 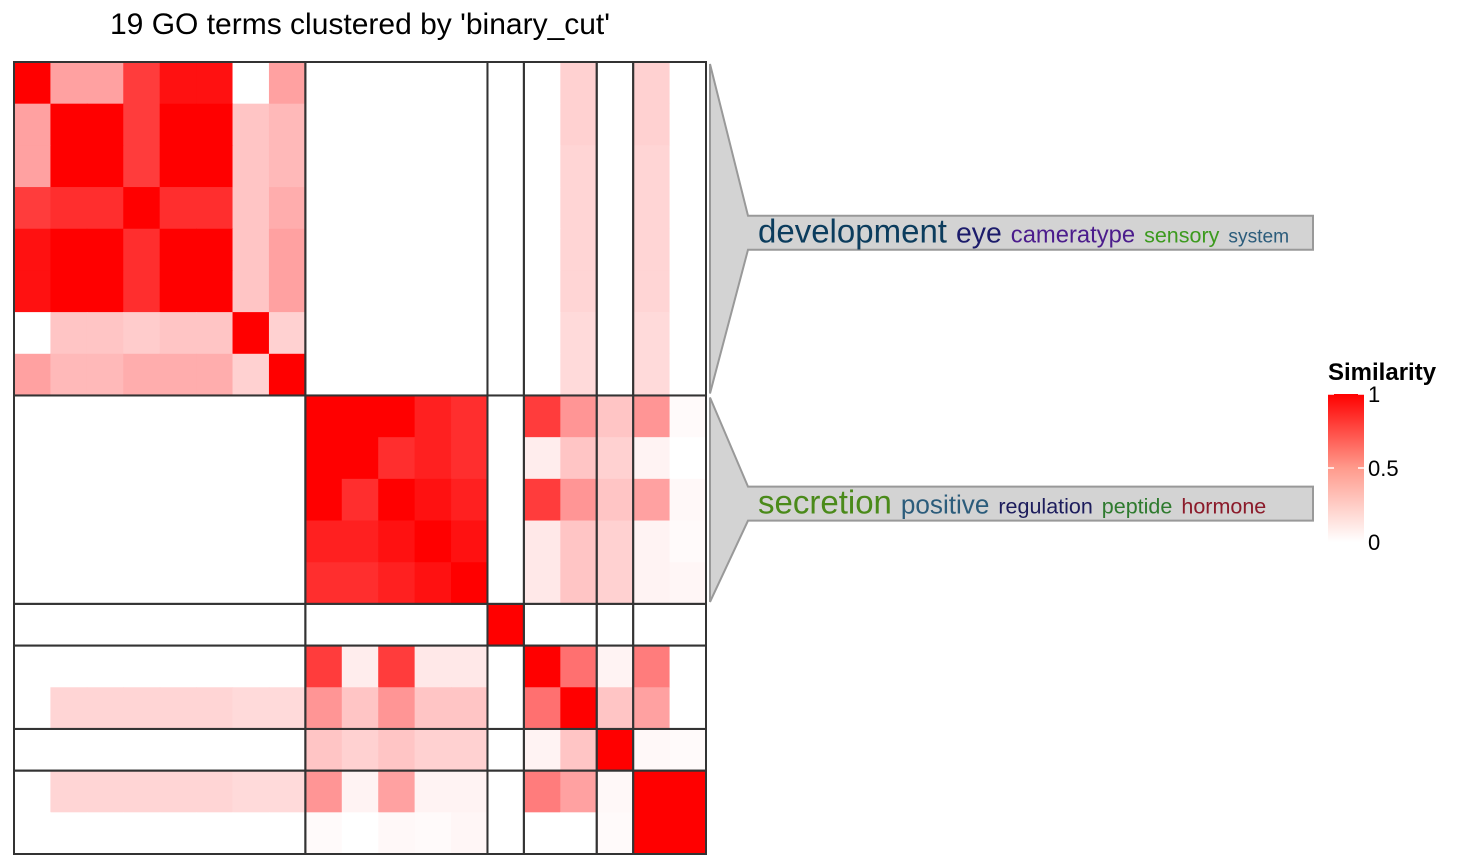 I want to click on cluster-keyword: eye, so click(x=979, y=234).